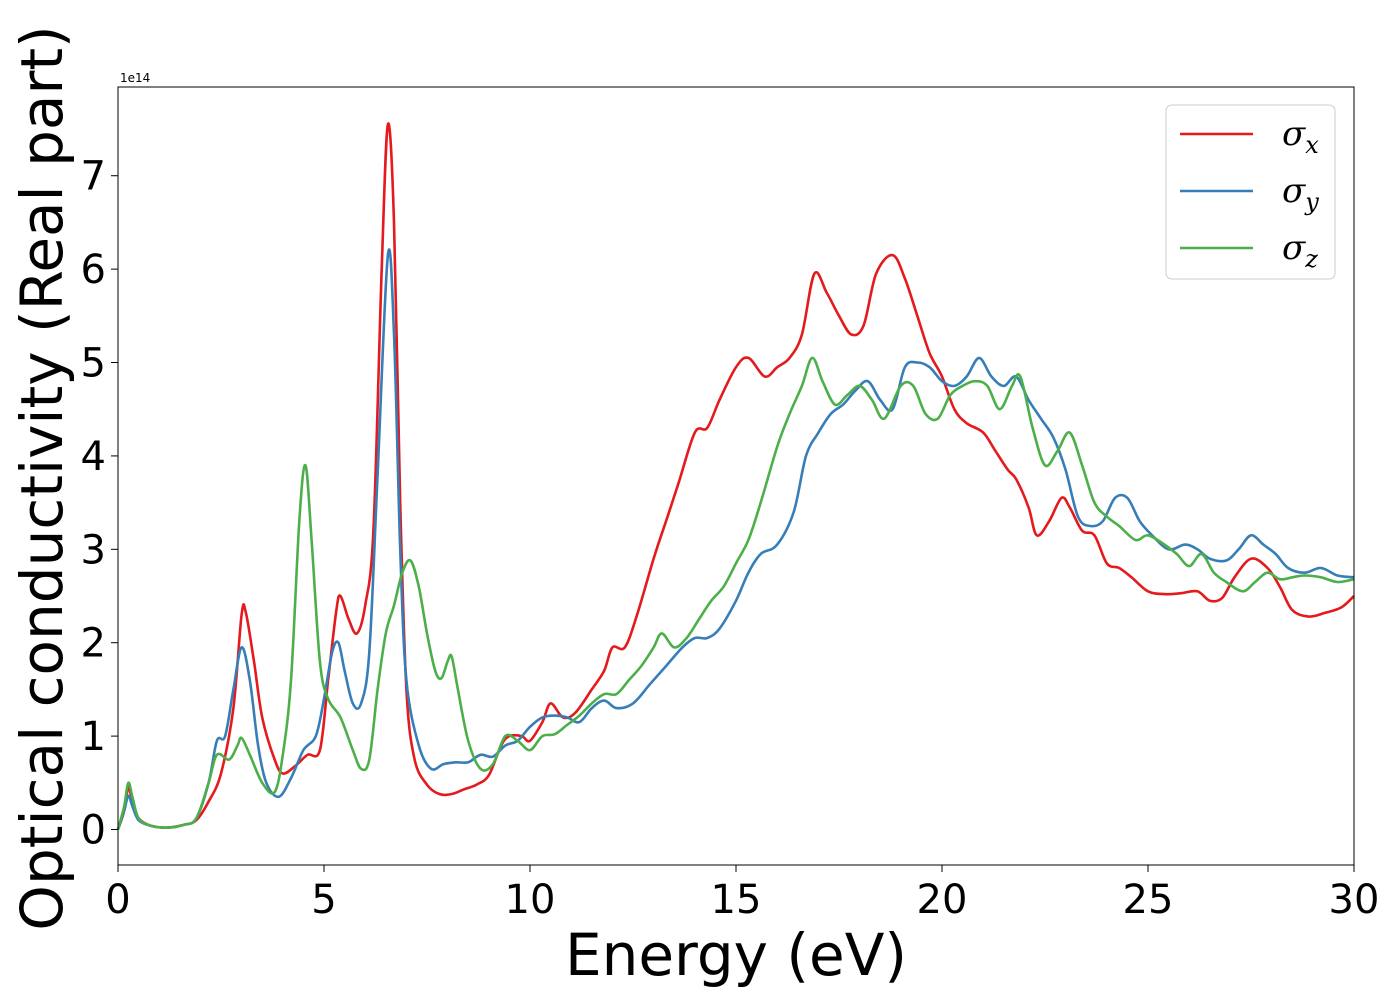  Describe the element at coordinates (42, 477) in the screenshot. I see `y-axis-title: Optical conductivity (Real part)` at that location.